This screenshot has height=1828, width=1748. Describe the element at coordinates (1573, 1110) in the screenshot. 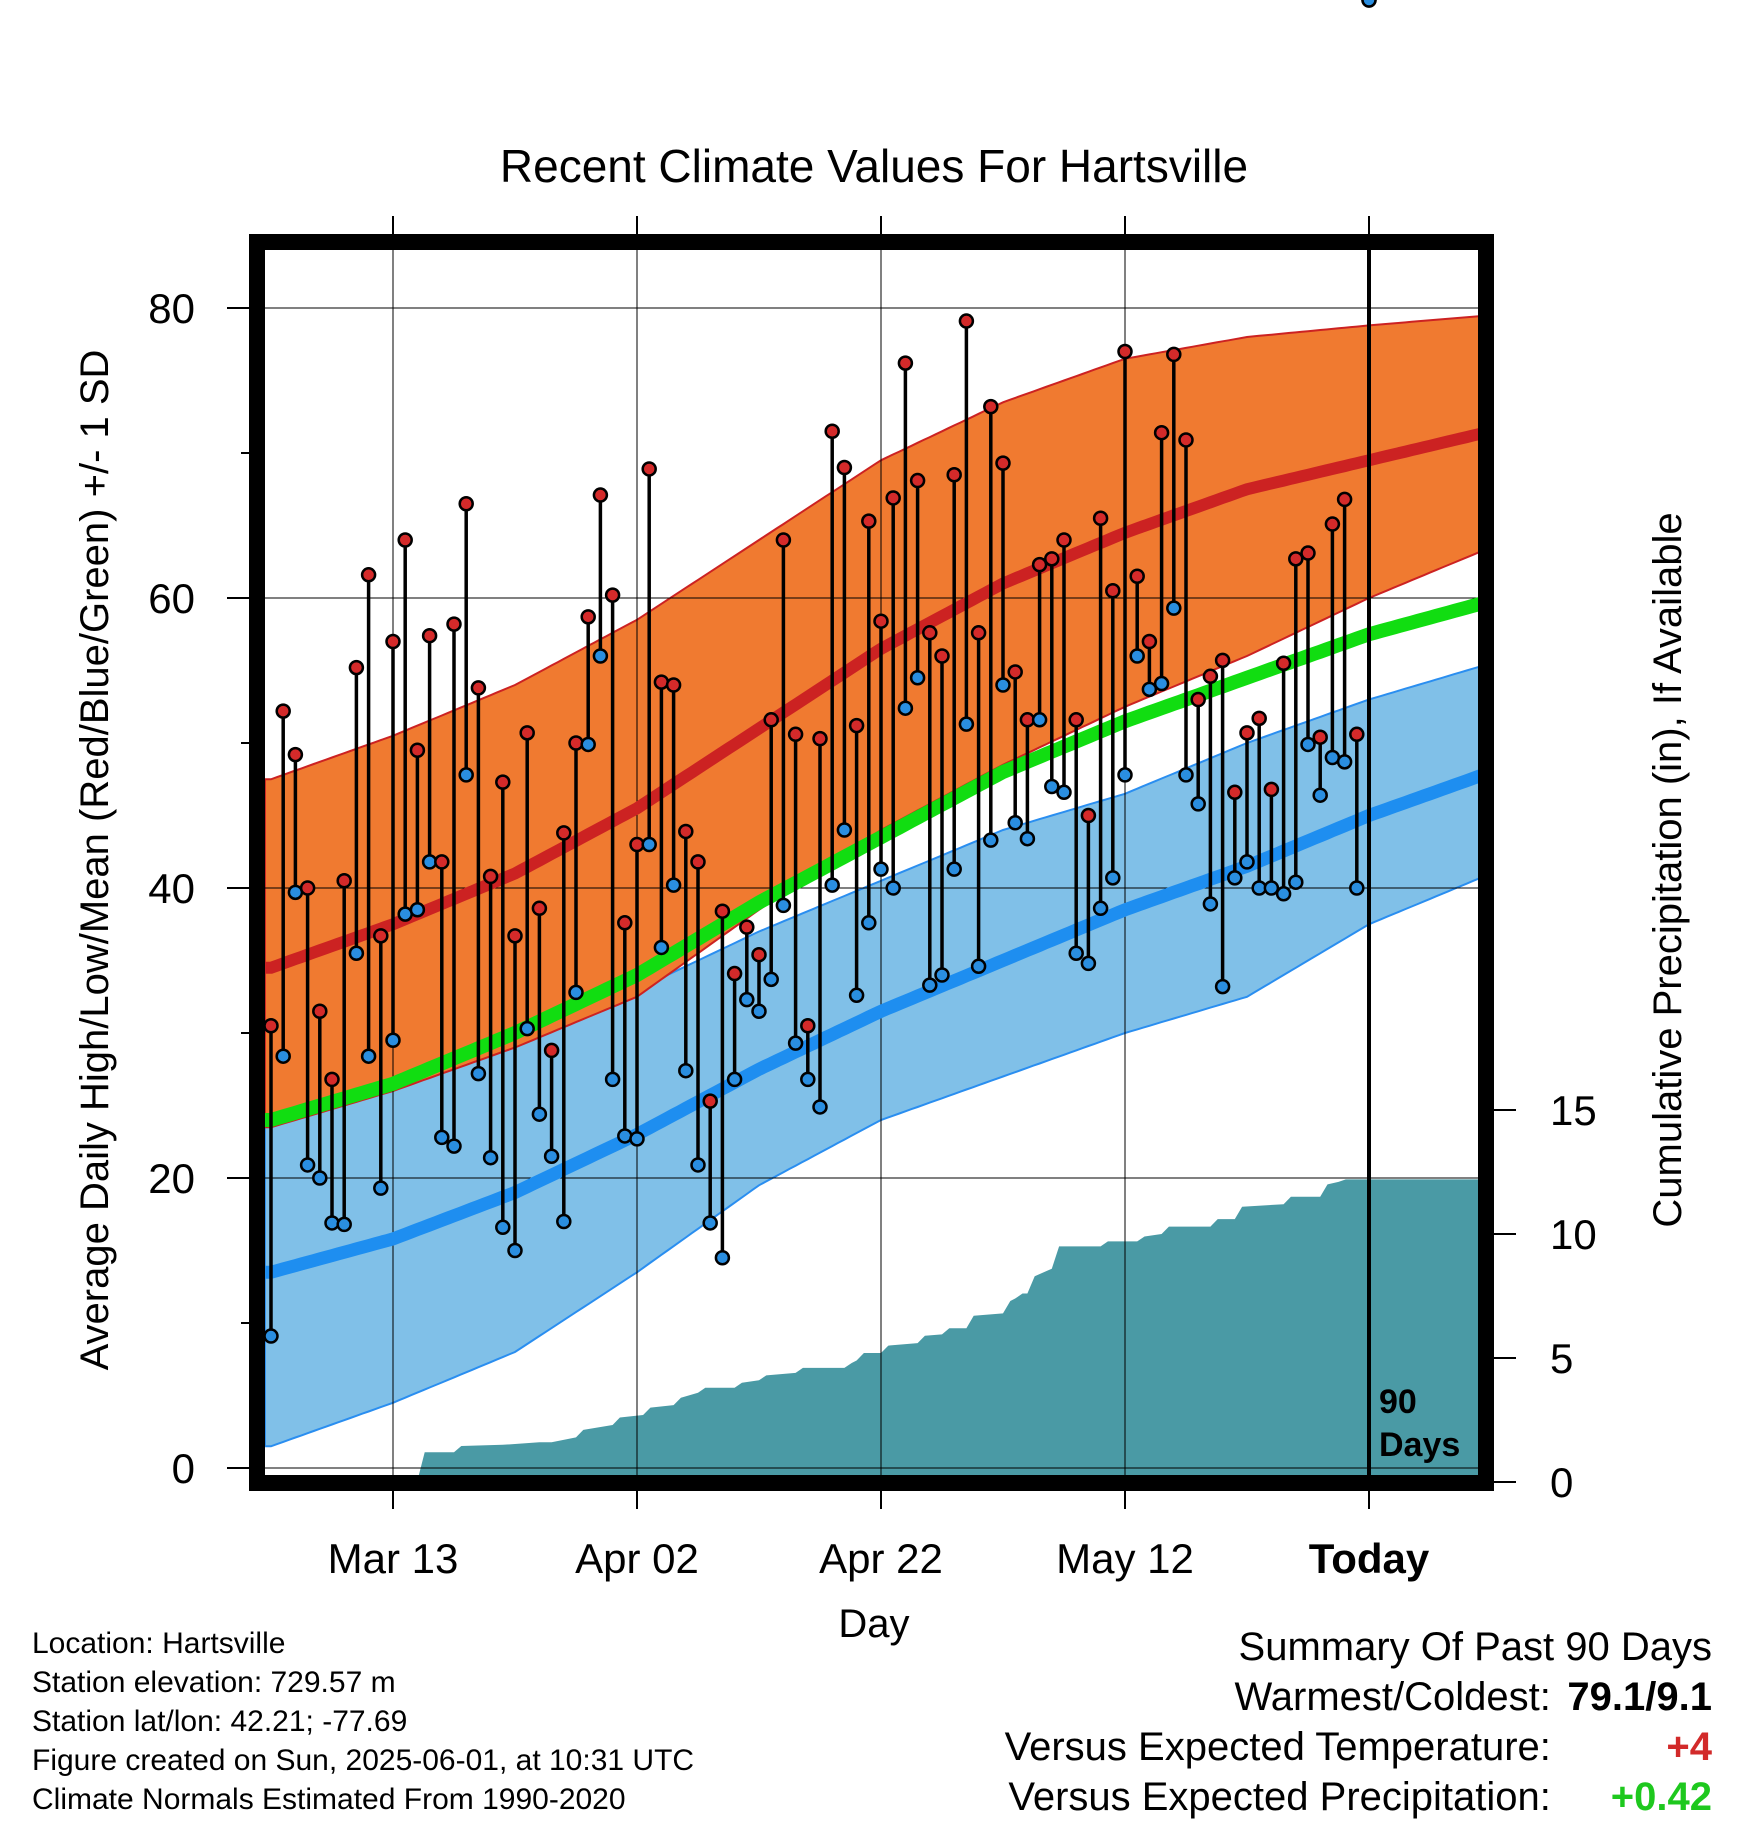

I see `y2-tick-label: 15` at that location.